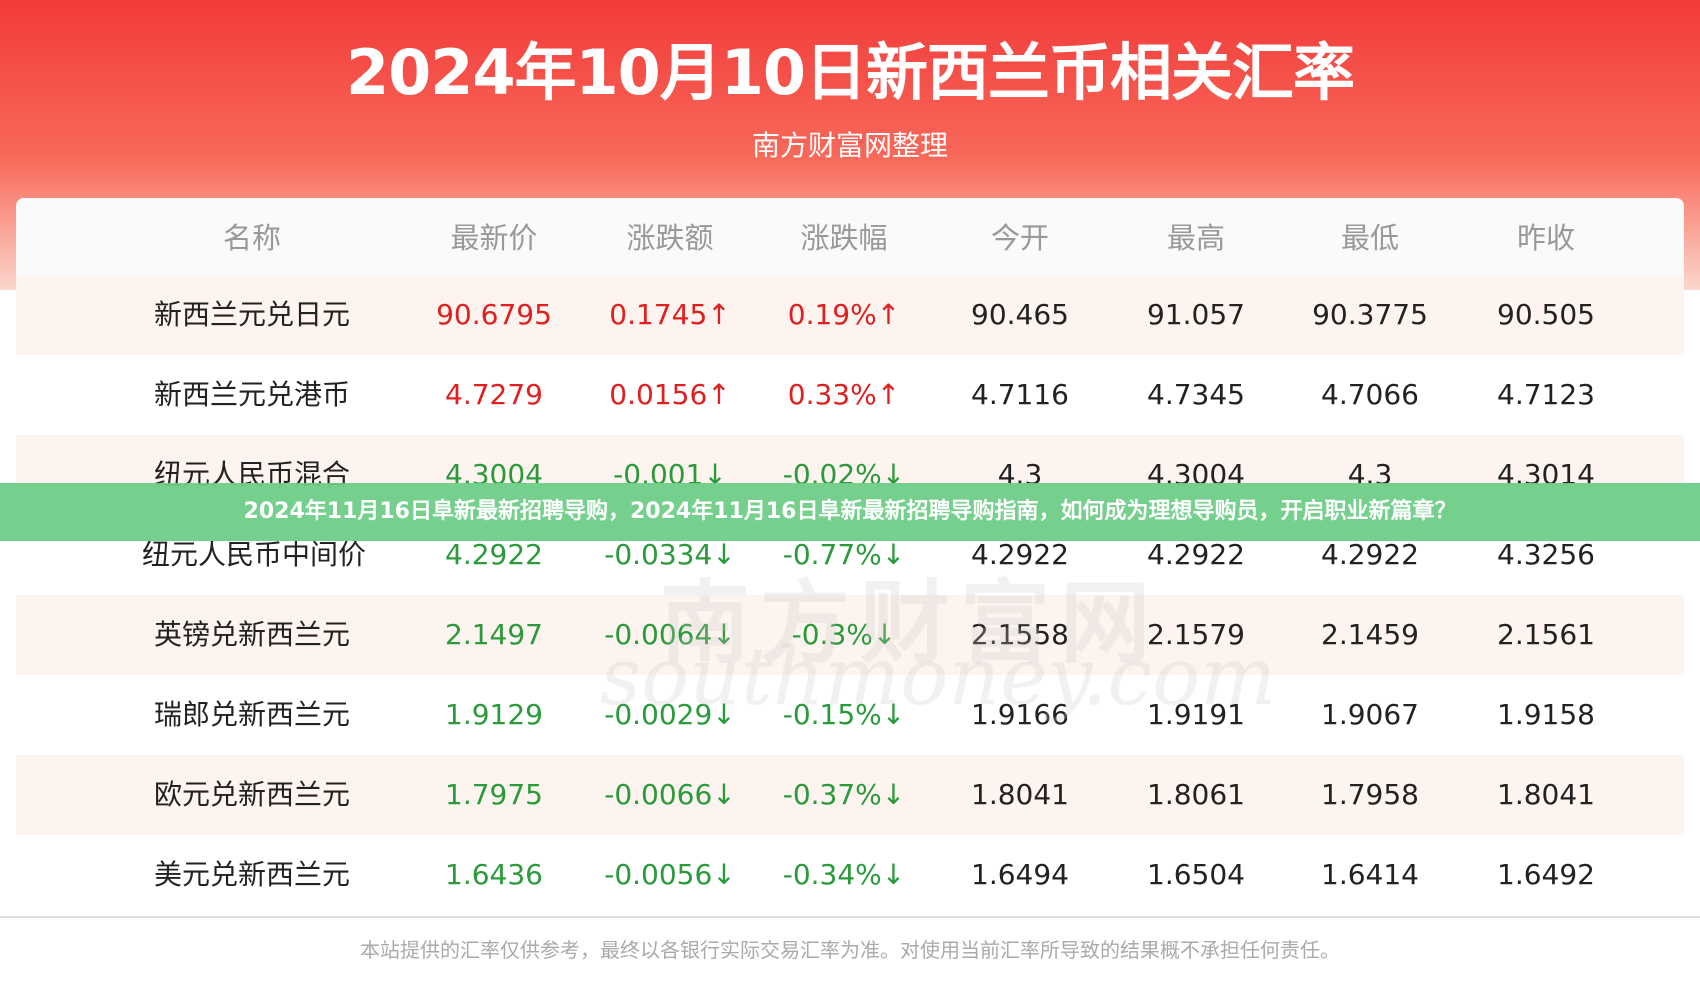  What do you see at coordinates (494, 238) in the screenshot?
I see `column-header: 最新价` at bounding box center [494, 238].